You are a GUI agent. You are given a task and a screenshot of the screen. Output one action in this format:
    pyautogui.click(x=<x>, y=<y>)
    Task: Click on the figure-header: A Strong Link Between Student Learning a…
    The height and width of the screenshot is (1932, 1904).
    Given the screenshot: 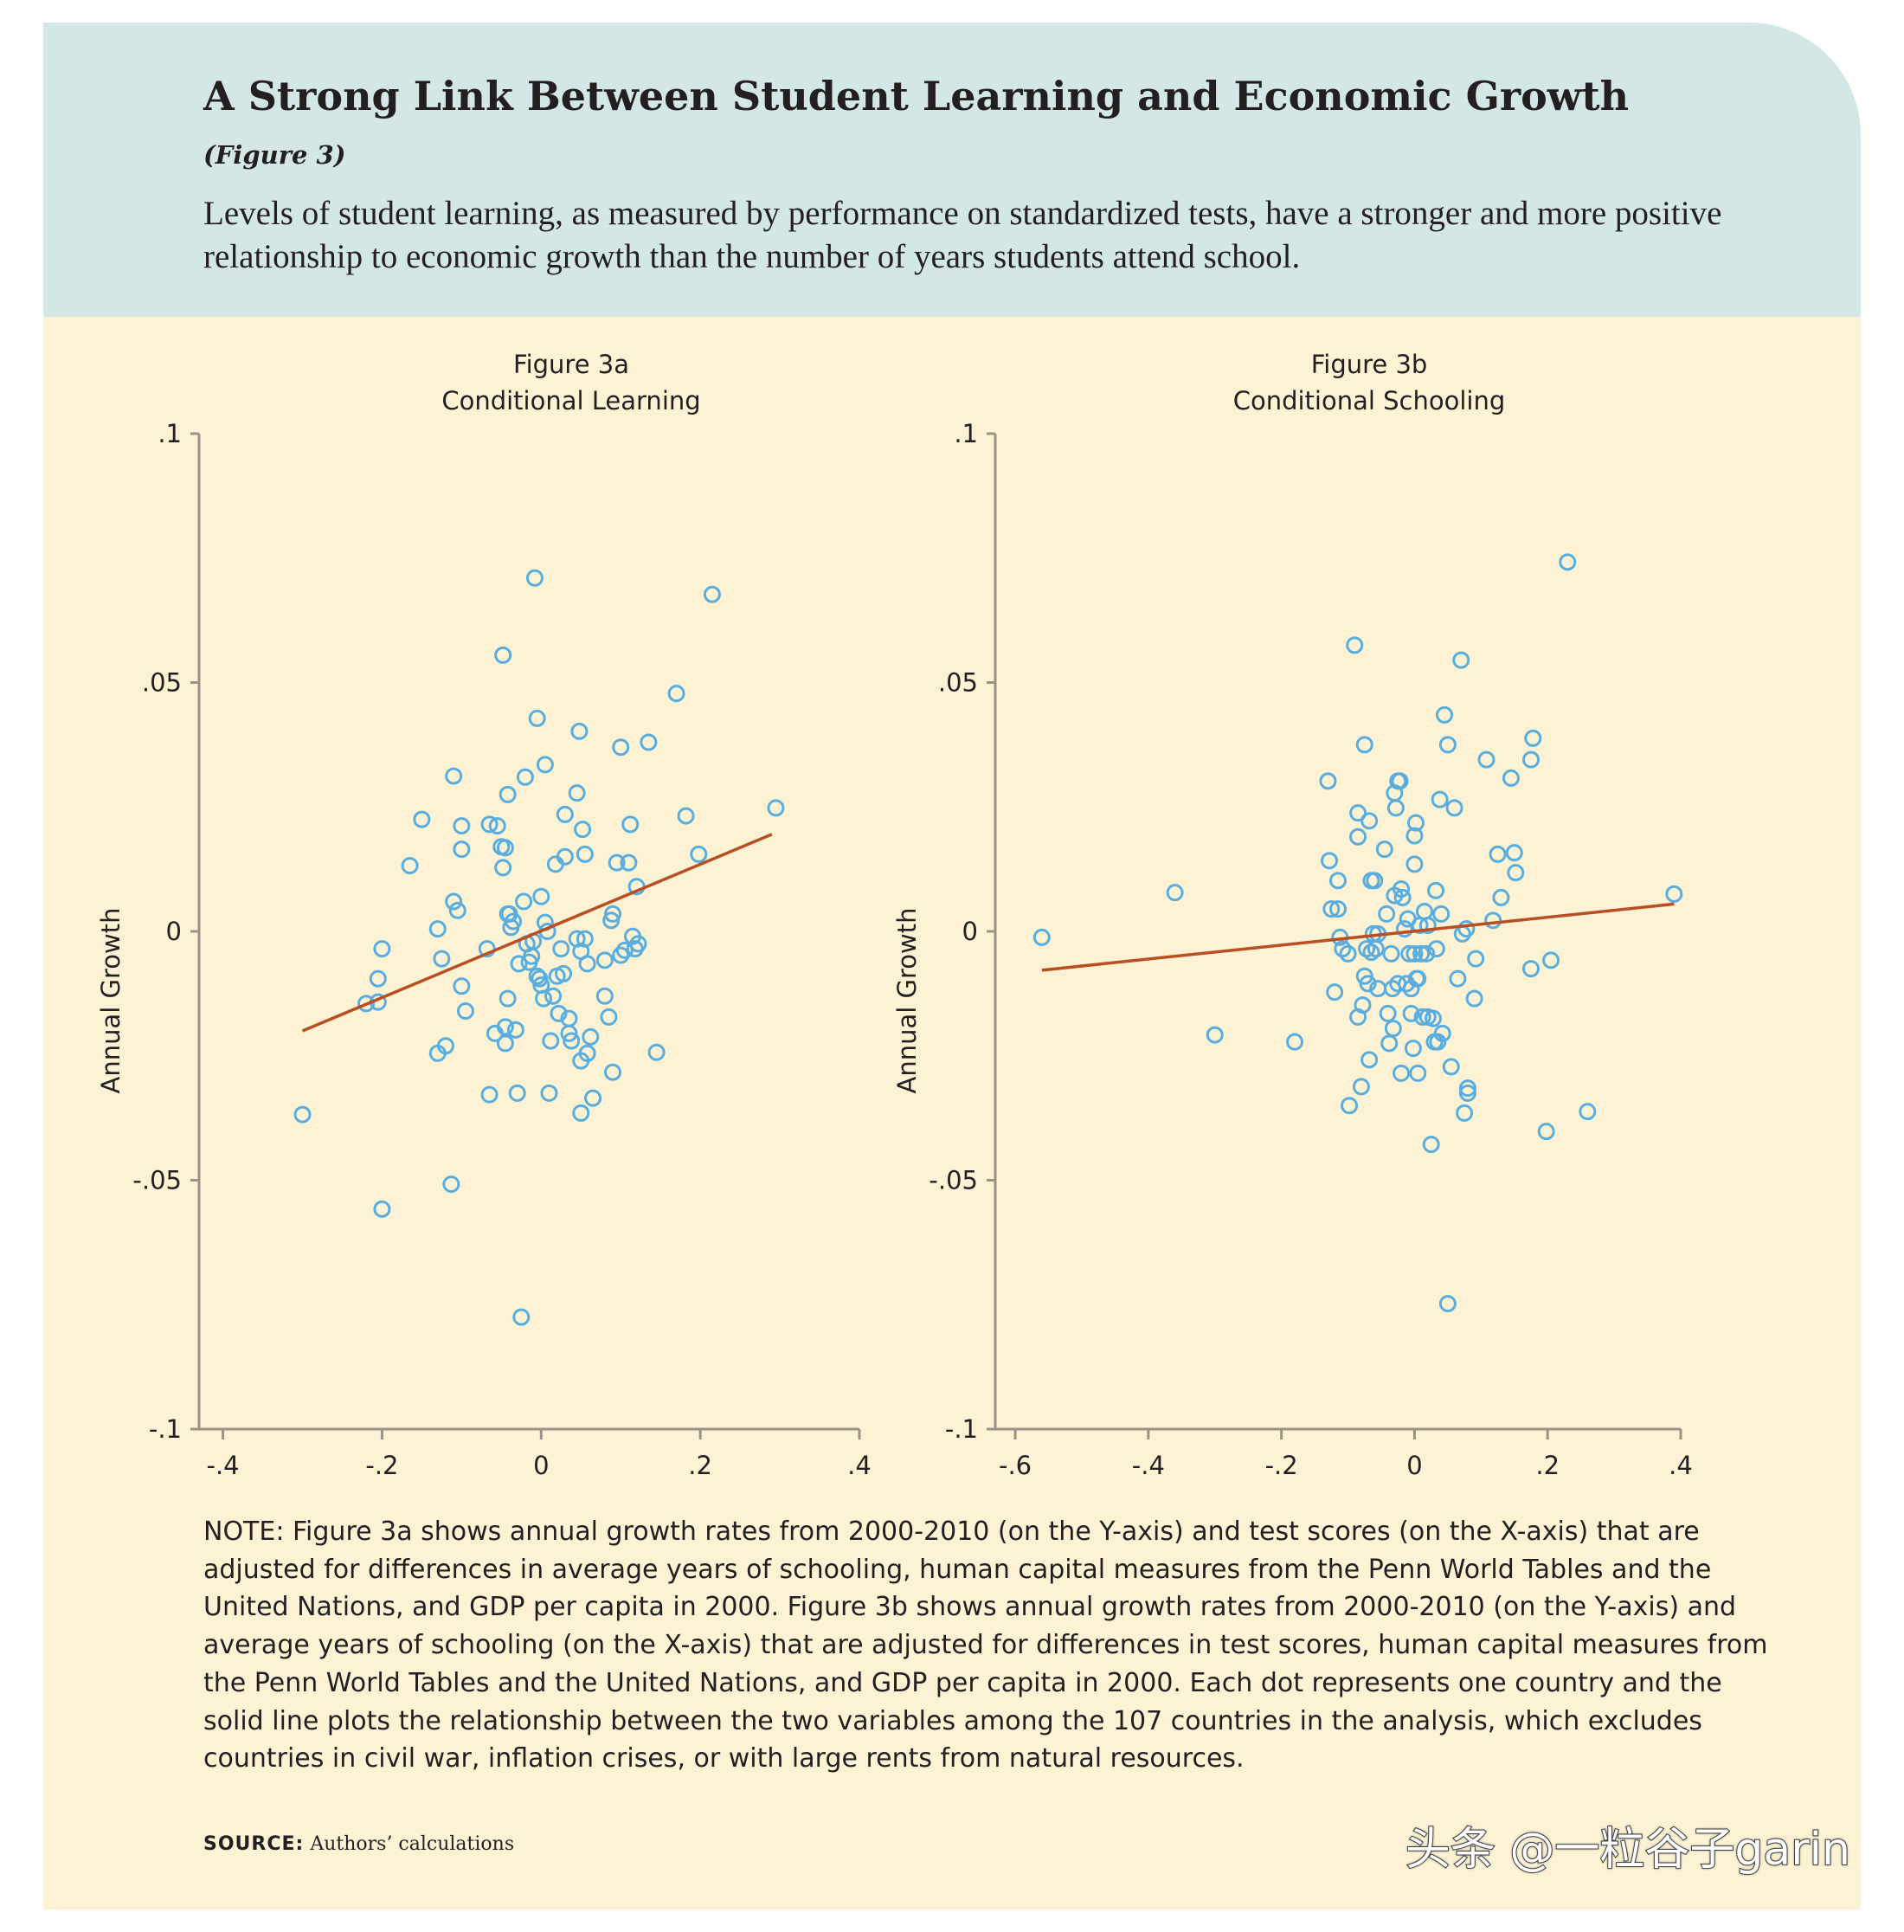 What is the action you would take?
    pyautogui.click(x=952, y=170)
    